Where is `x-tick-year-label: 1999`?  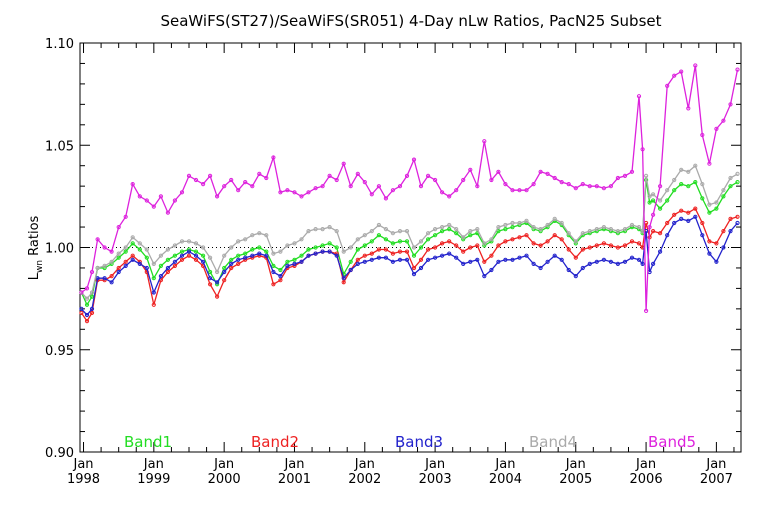 x-tick-year-label: 1999 is located at coordinates (153, 479).